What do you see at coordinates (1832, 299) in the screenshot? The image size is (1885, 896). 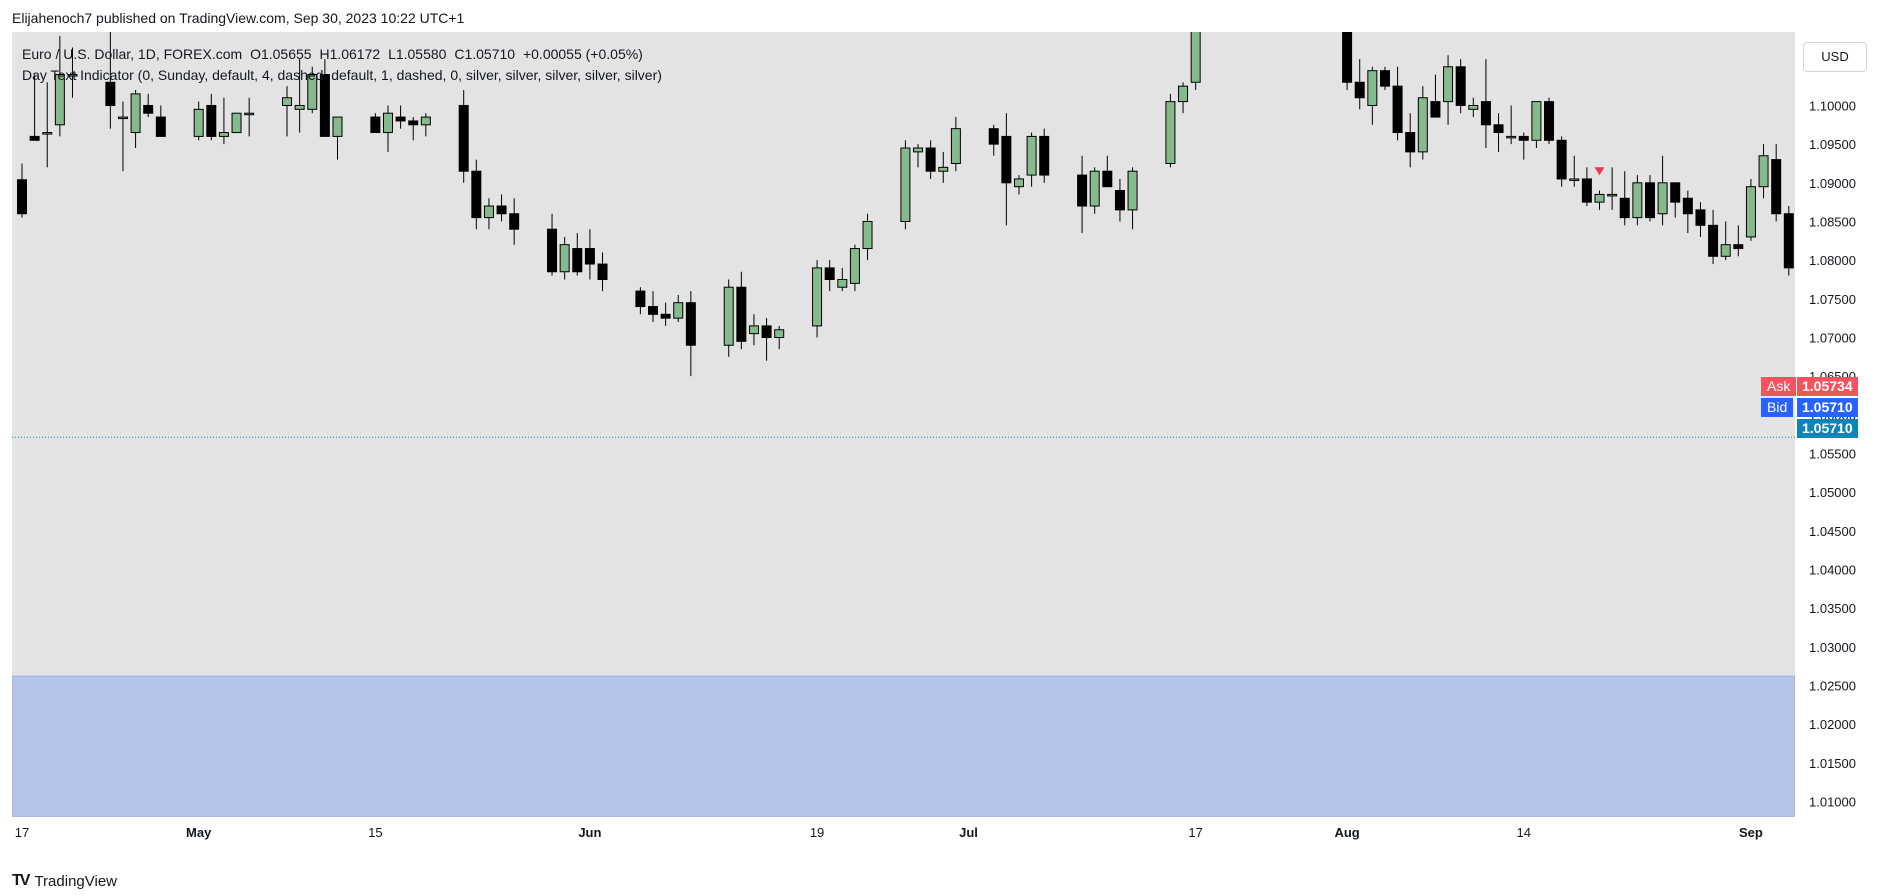 I see `y-tick-label: 1.07500` at bounding box center [1832, 299].